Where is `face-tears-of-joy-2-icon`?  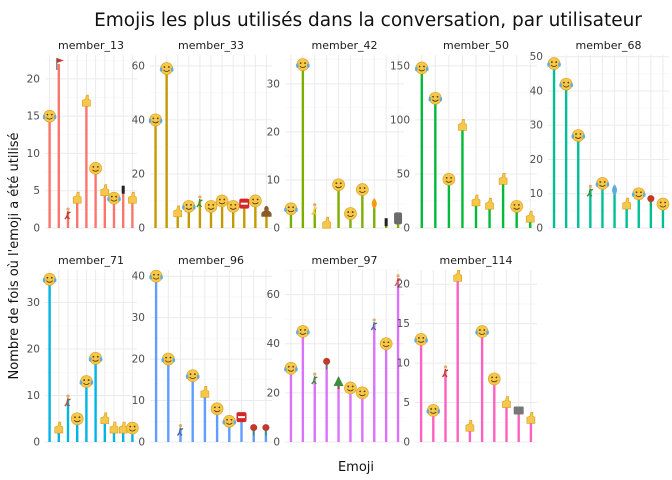 face-tears-of-joy-2-icon is located at coordinates (95, 358).